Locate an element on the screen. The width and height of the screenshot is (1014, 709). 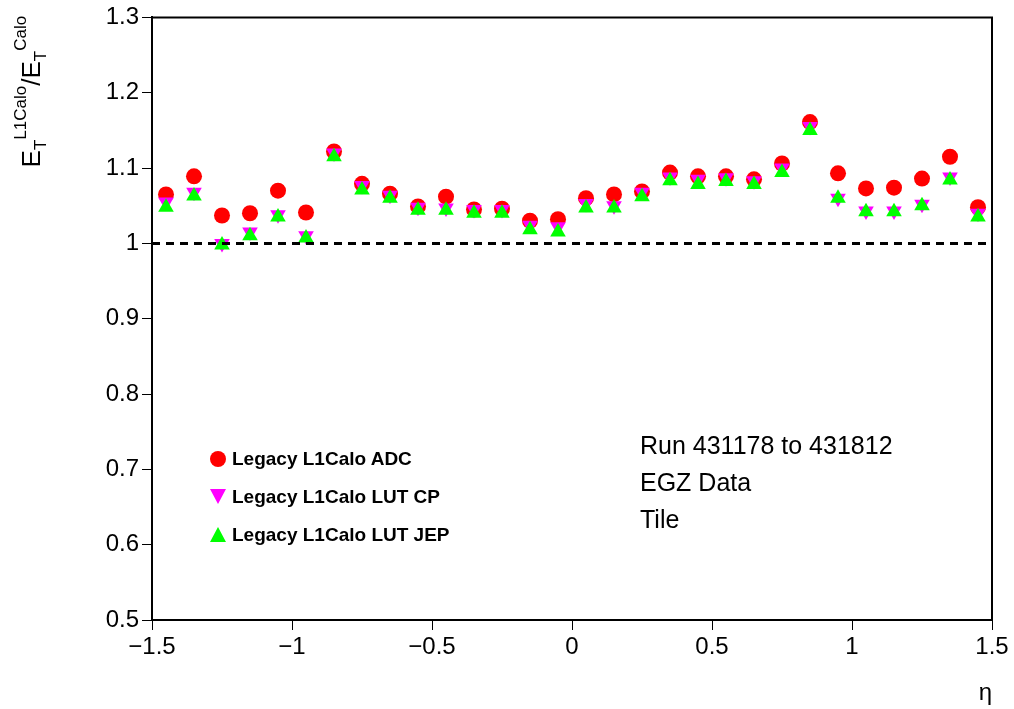
x-tick-label: −1 is located at coordinates (292, 646).